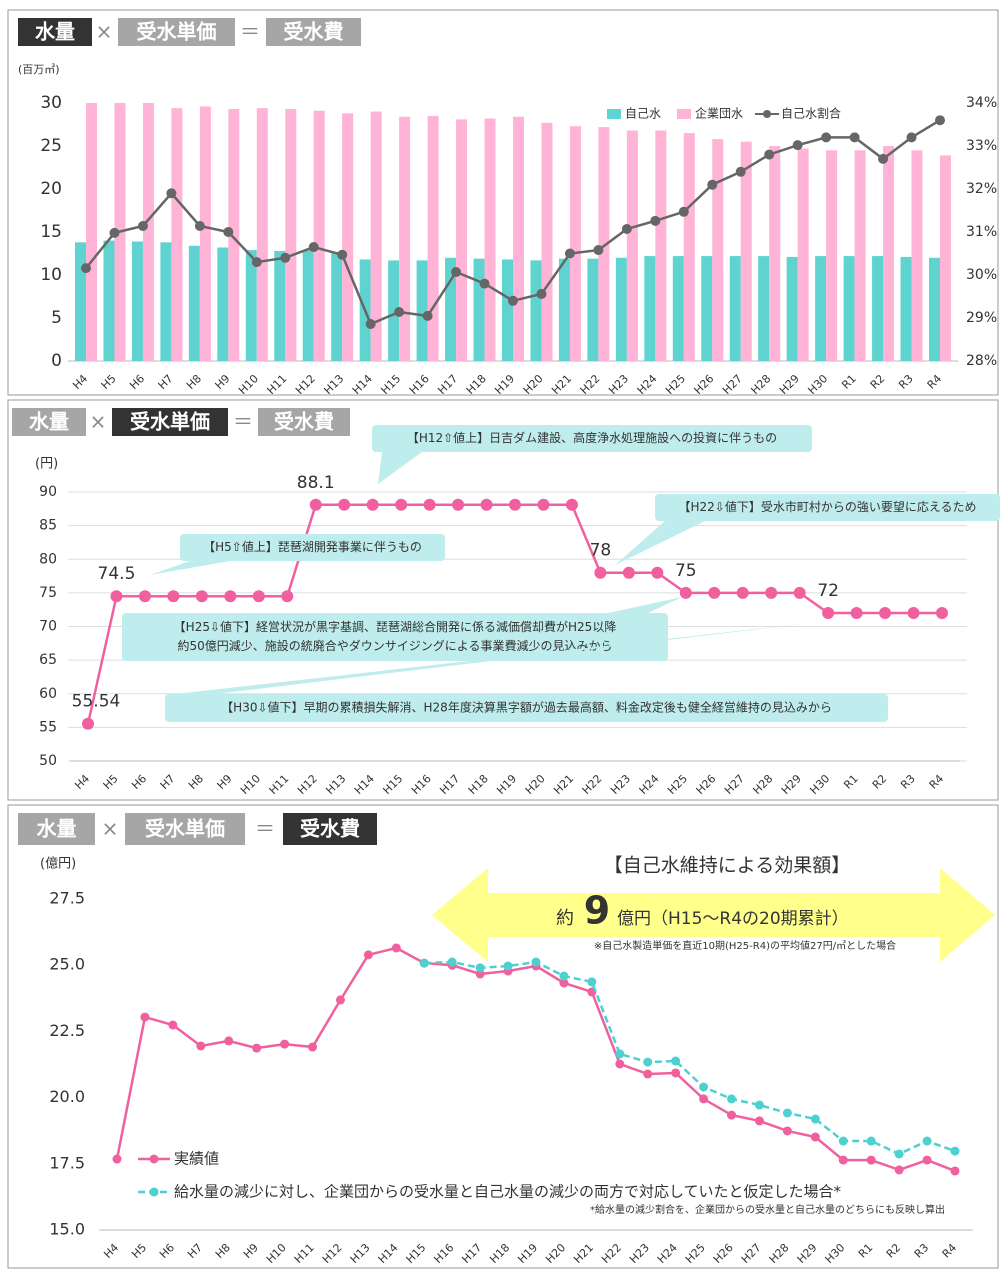 This screenshot has height=1270, width=1001. Describe the element at coordinates (56, 318) in the screenshot. I see `y-tick-label: 5` at that location.